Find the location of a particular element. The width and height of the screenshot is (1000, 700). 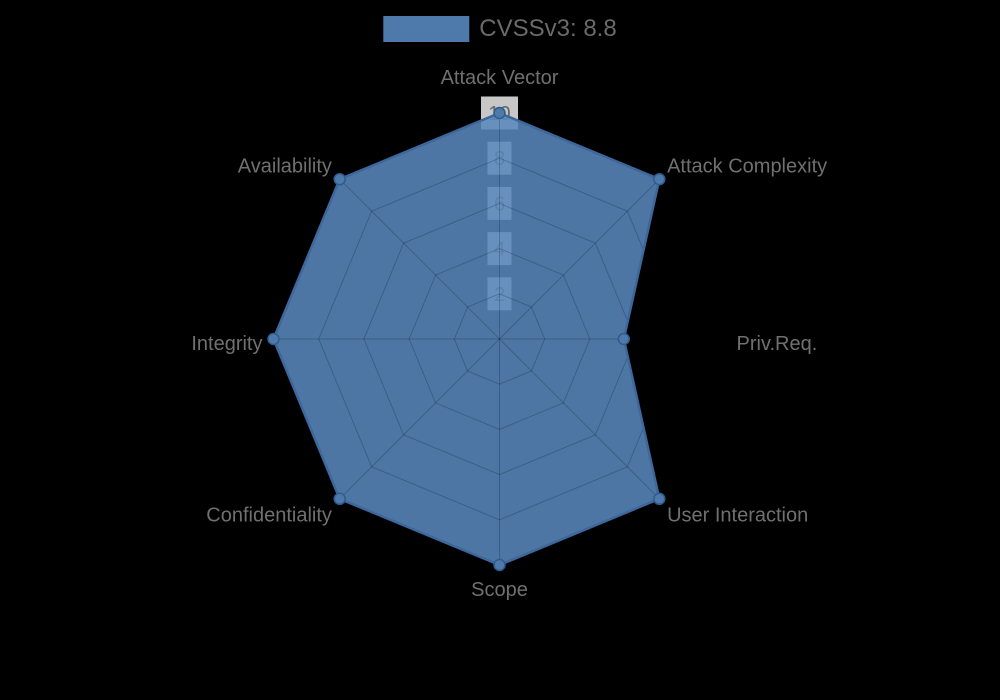

radar-grid-ring is located at coordinates (499, 339).